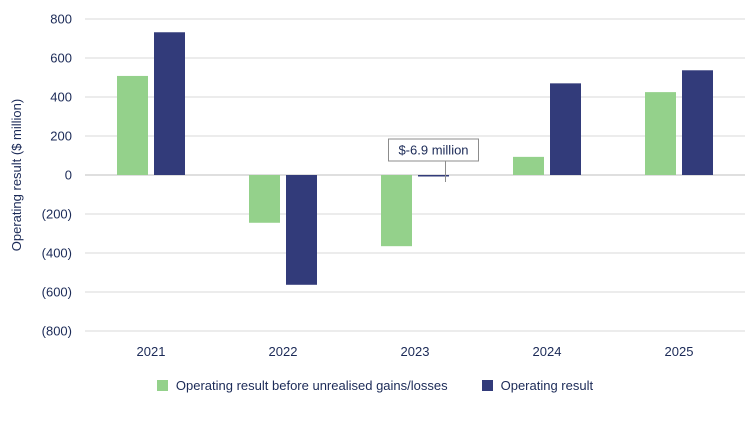 The image size is (750, 430). I want to click on y-tick-label: 600, so click(61, 58).